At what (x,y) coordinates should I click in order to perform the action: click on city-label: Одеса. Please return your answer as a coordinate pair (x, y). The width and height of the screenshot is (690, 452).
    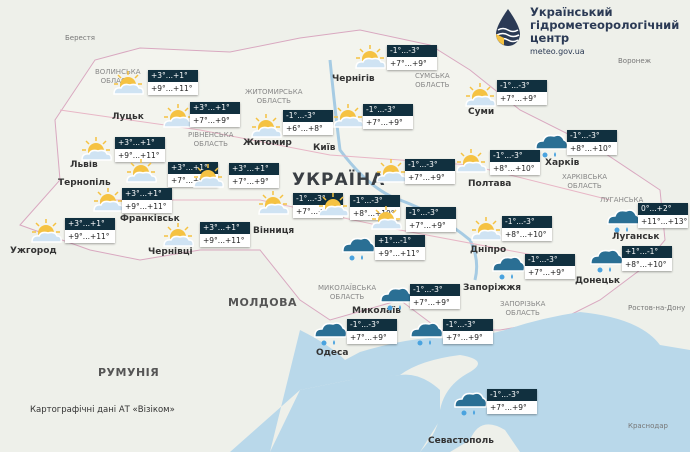
    Looking at the image, I should click on (332, 353).